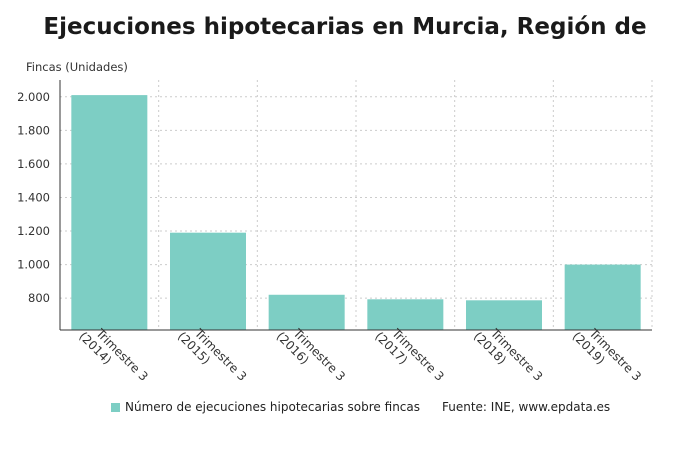 The image size is (690, 465). Describe the element at coordinates (77, 67) in the screenshot. I see `y-axis-label: Fincas (Unidades)` at that location.